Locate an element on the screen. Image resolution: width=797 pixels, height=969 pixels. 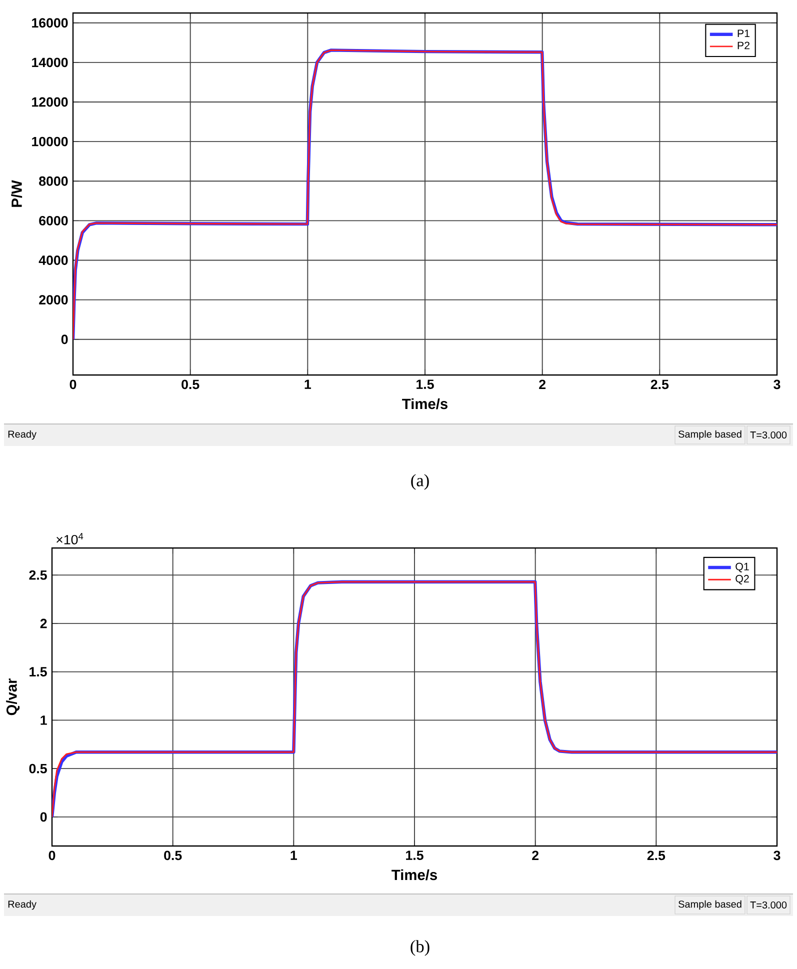
y-tick-label: 1.5 is located at coordinates (38, 671).